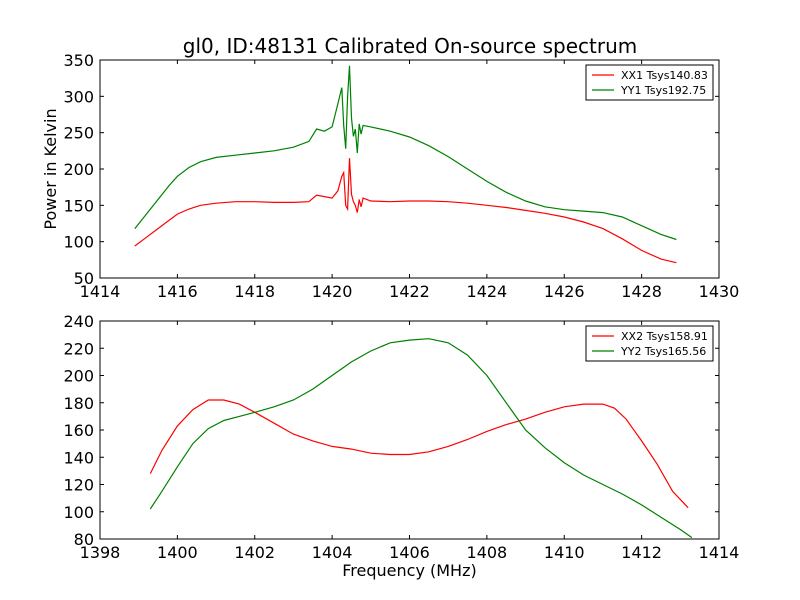  Describe the element at coordinates (78, 60) in the screenshot. I see `y-tick-label: 350` at that location.